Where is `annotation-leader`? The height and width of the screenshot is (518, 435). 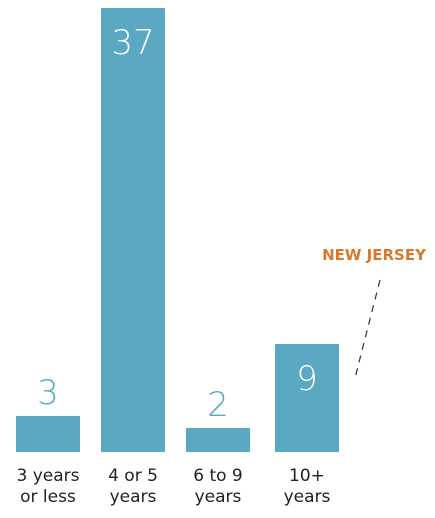
annotation-leader is located at coordinates (367, 329).